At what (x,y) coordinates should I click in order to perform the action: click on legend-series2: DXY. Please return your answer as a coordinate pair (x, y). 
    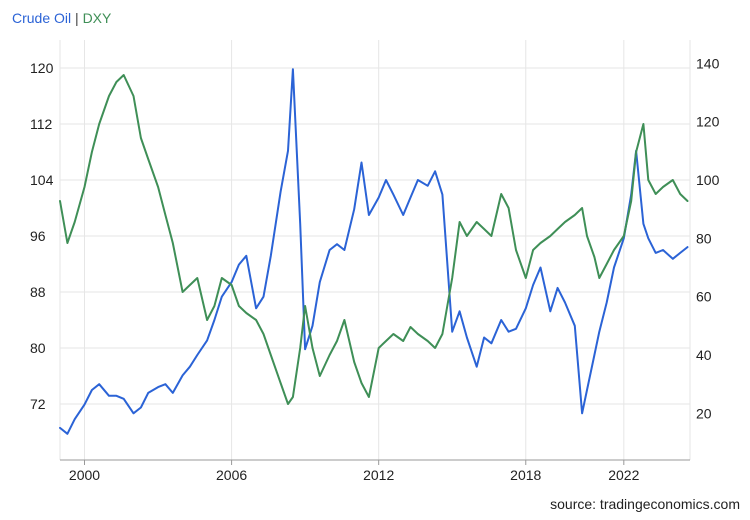
    Looking at the image, I should click on (97, 18).